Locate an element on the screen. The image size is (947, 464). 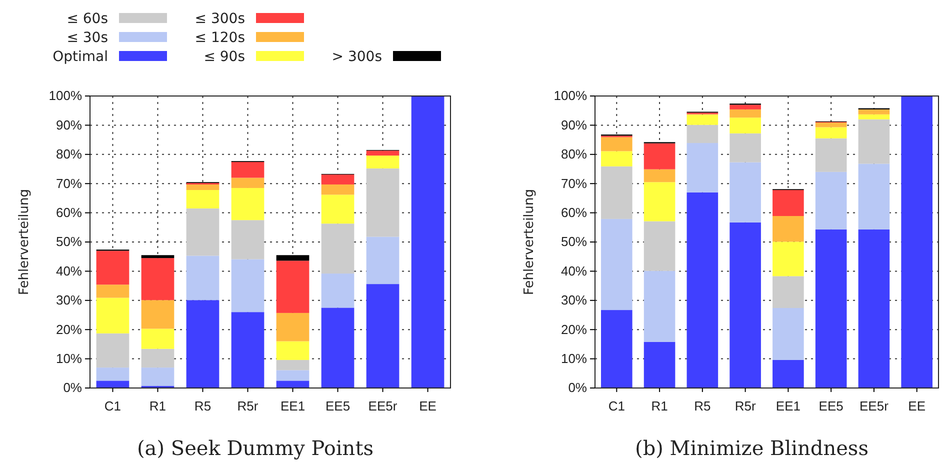
y-tick-label: 90% is located at coordinates (69, 124).